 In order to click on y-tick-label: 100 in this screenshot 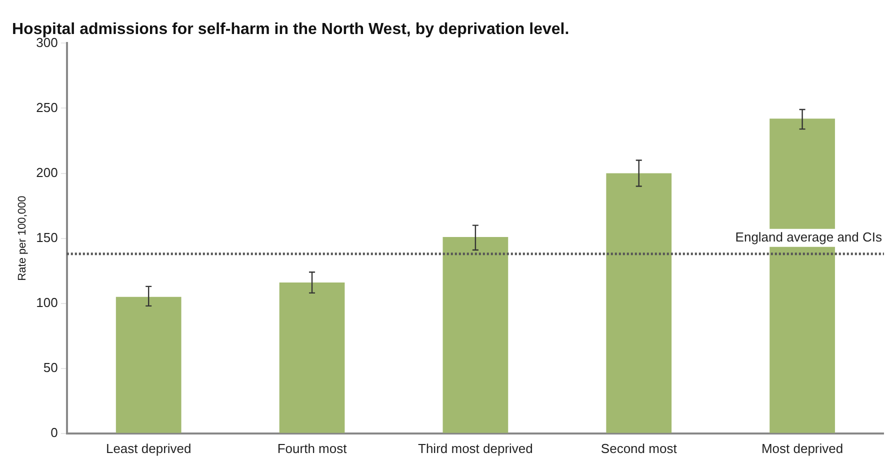, I will do `click(47, 302)`.